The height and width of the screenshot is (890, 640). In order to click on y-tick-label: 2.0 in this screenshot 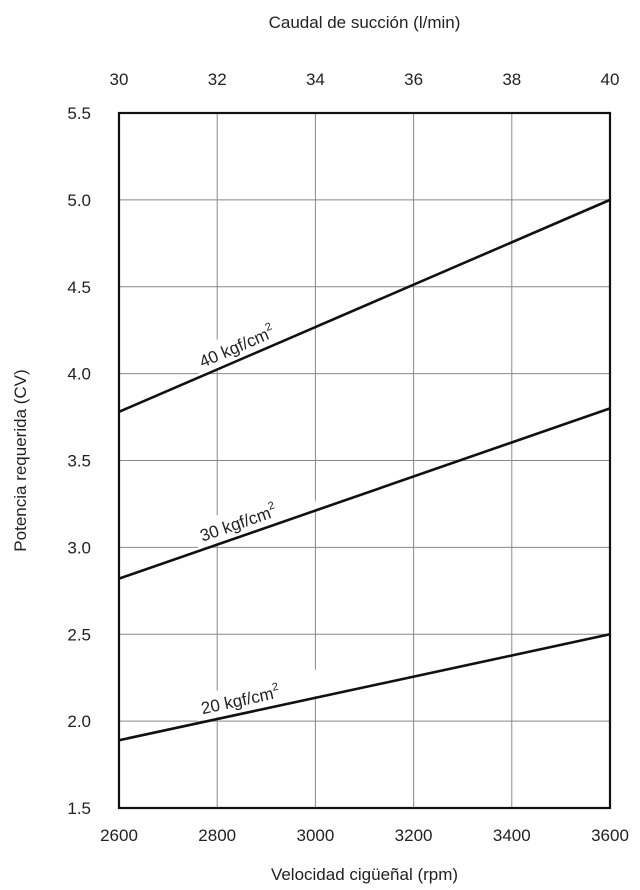, I will do `click(79, 721)`.